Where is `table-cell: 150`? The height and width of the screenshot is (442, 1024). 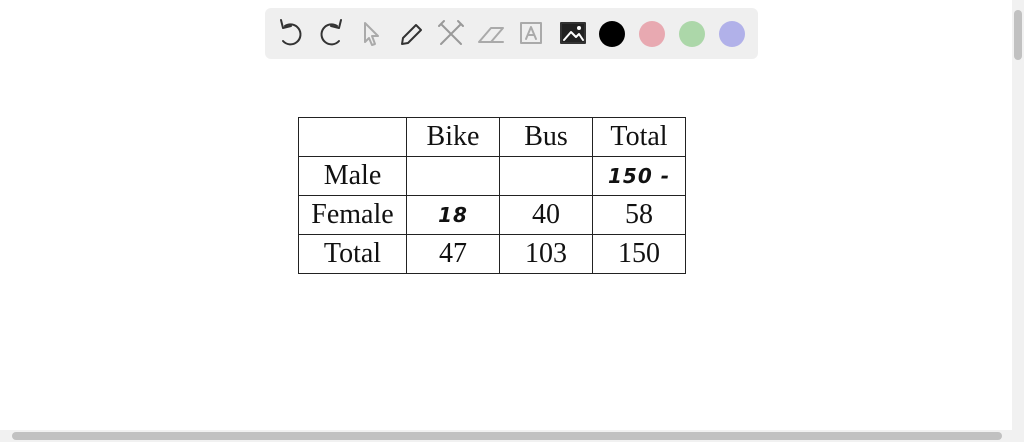
table-cell: 150 is located at coordinates (639, 254).